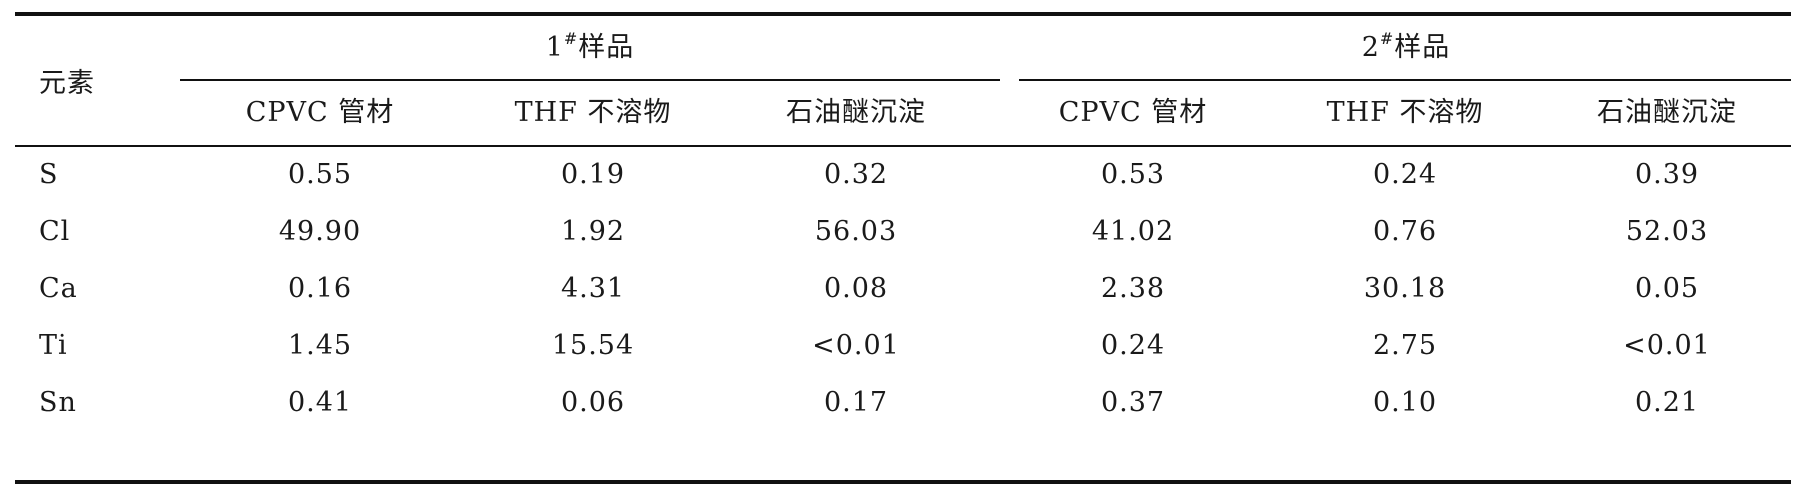 This screenshot has height=503, width=1806. I want to click on subheader-1: CPVC 管材, so click(320, 112).